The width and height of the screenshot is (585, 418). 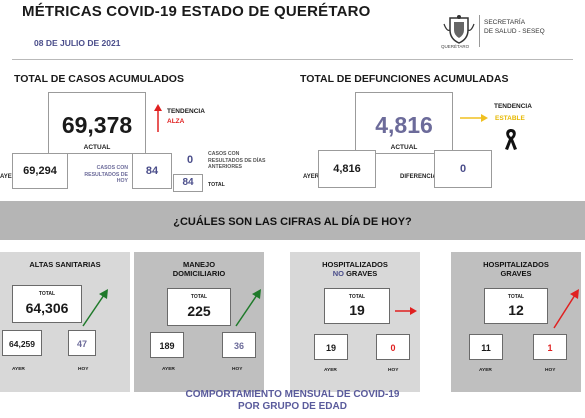 What do you see at coordinates (292, 406) in the screenshot?
I see `footer-line-2: POR GRUPO DE EDAD` at bounding box center [292, 406].